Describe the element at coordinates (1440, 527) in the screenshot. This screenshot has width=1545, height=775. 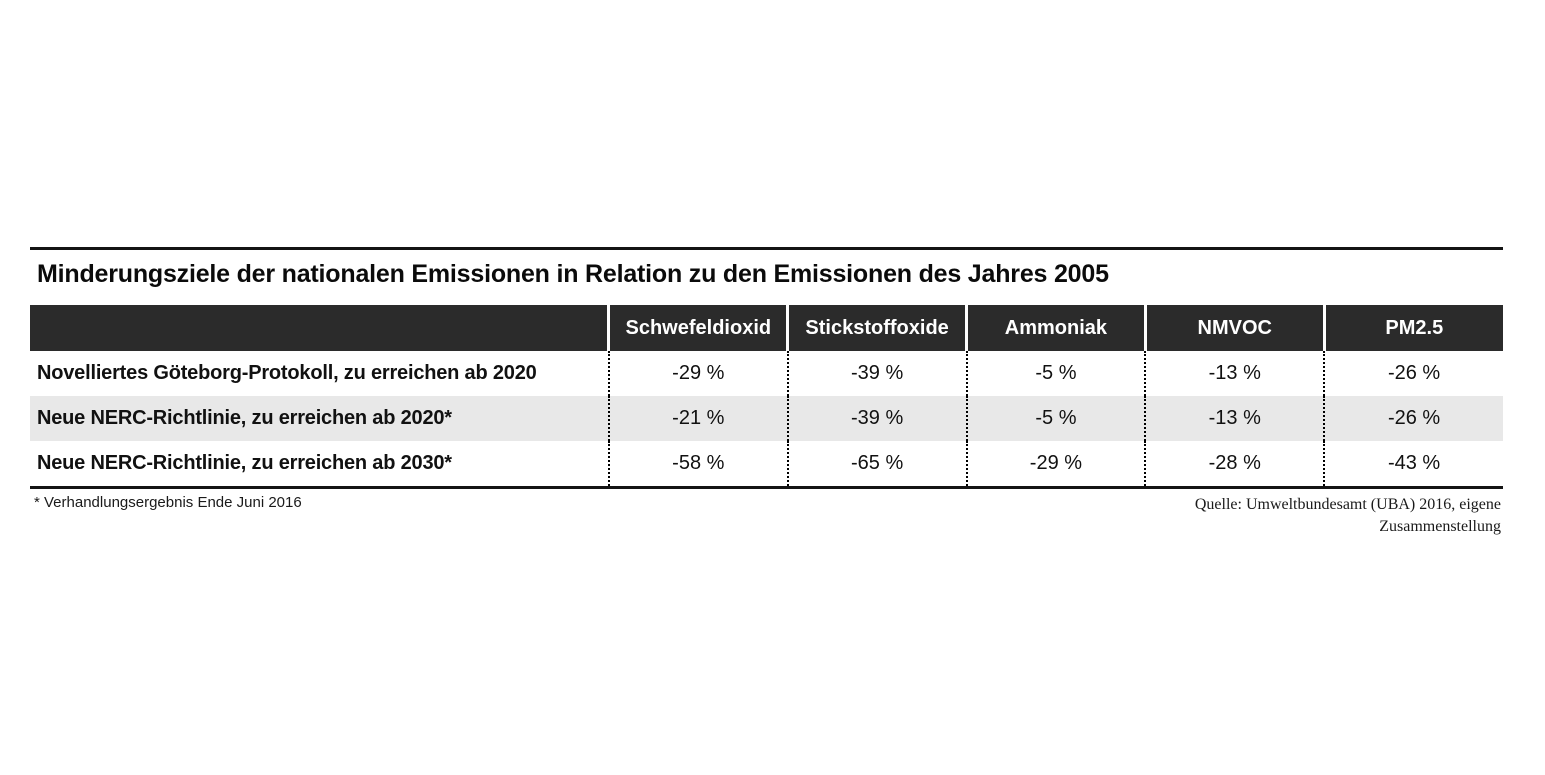
I see `source-line-2: Zusammenstellung` at that location.